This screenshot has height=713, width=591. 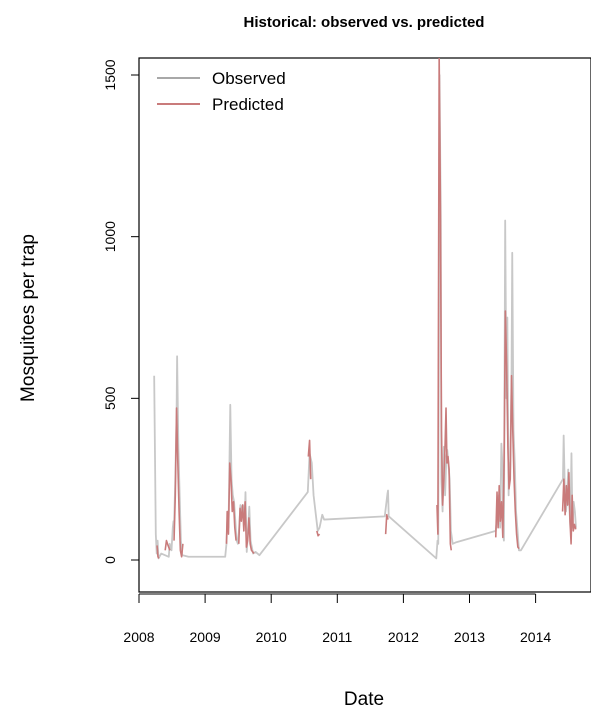 I want to click on x-tick-label-2012: 2012, so click(x=403, y=637).